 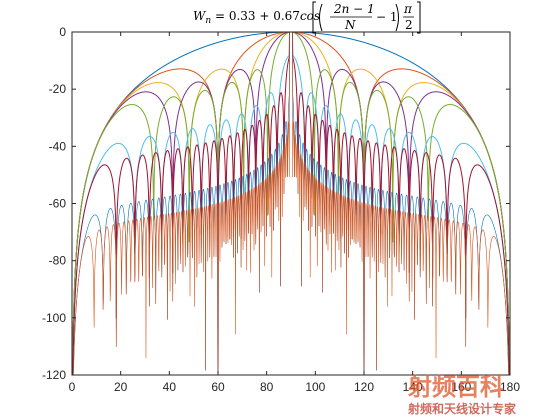 What do you see at coordinates (218, 387) in the screenshot?
I see `x-tick-label: 60` at bounding box center [218, 387].